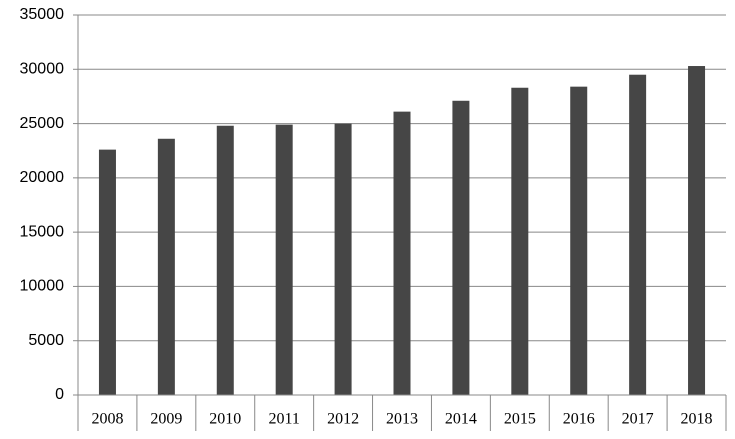 The width and height of the screenshot is (735, 439). I want to click on x-tick-label: 2015, so click(520, 419).